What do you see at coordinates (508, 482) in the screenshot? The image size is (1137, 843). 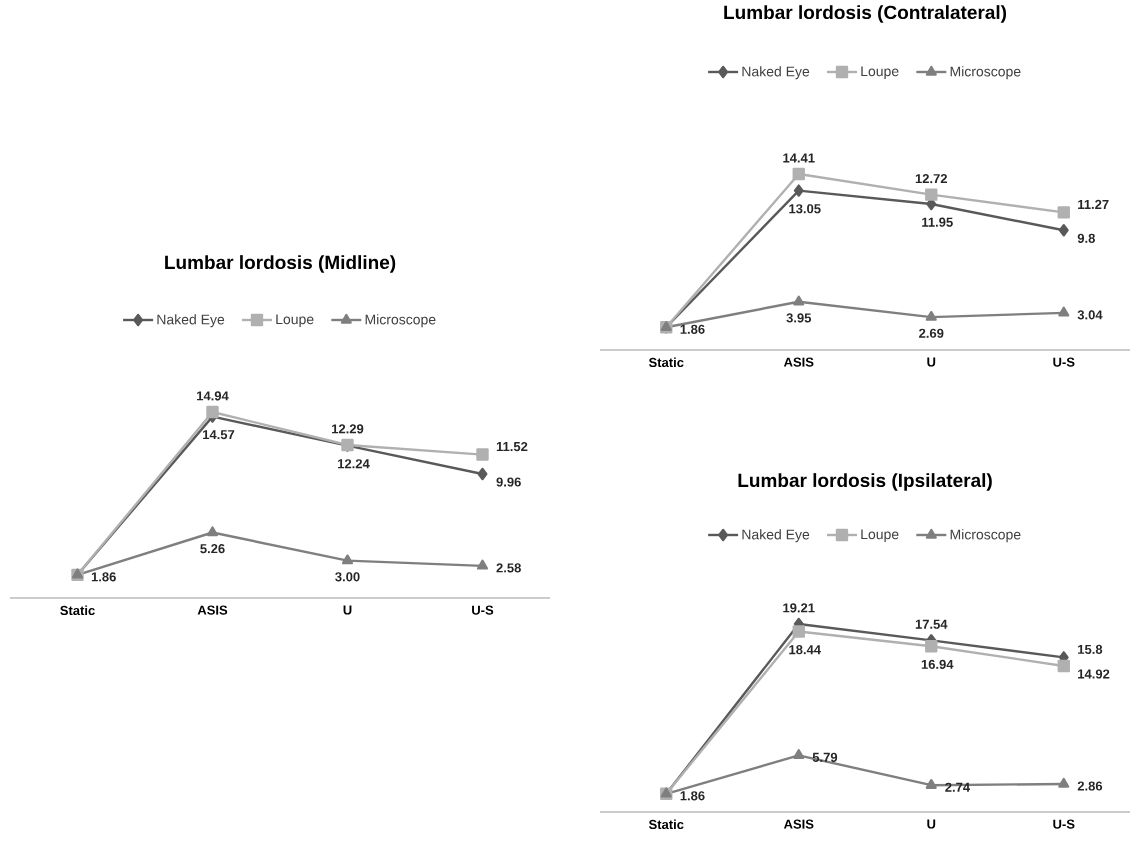 I see `data-label: 9.96` at bounding box center [508, 482].